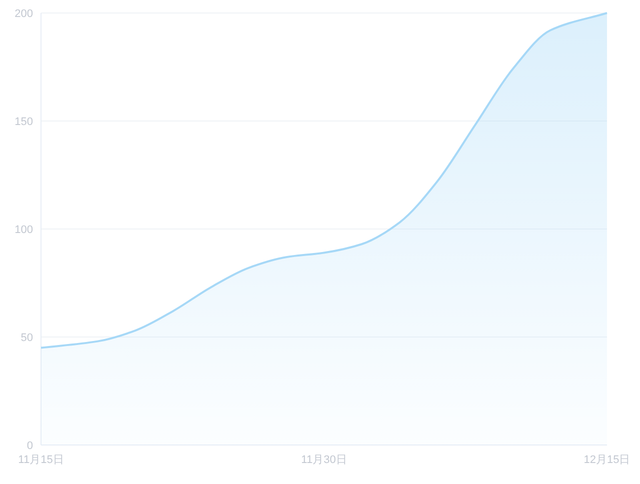 The width and height of the screenshot is (640, 484). What do you see at coordinates (23, 122) in the screenshot?
I see `y-tick-label: 150` at bounding box center [23, 122].